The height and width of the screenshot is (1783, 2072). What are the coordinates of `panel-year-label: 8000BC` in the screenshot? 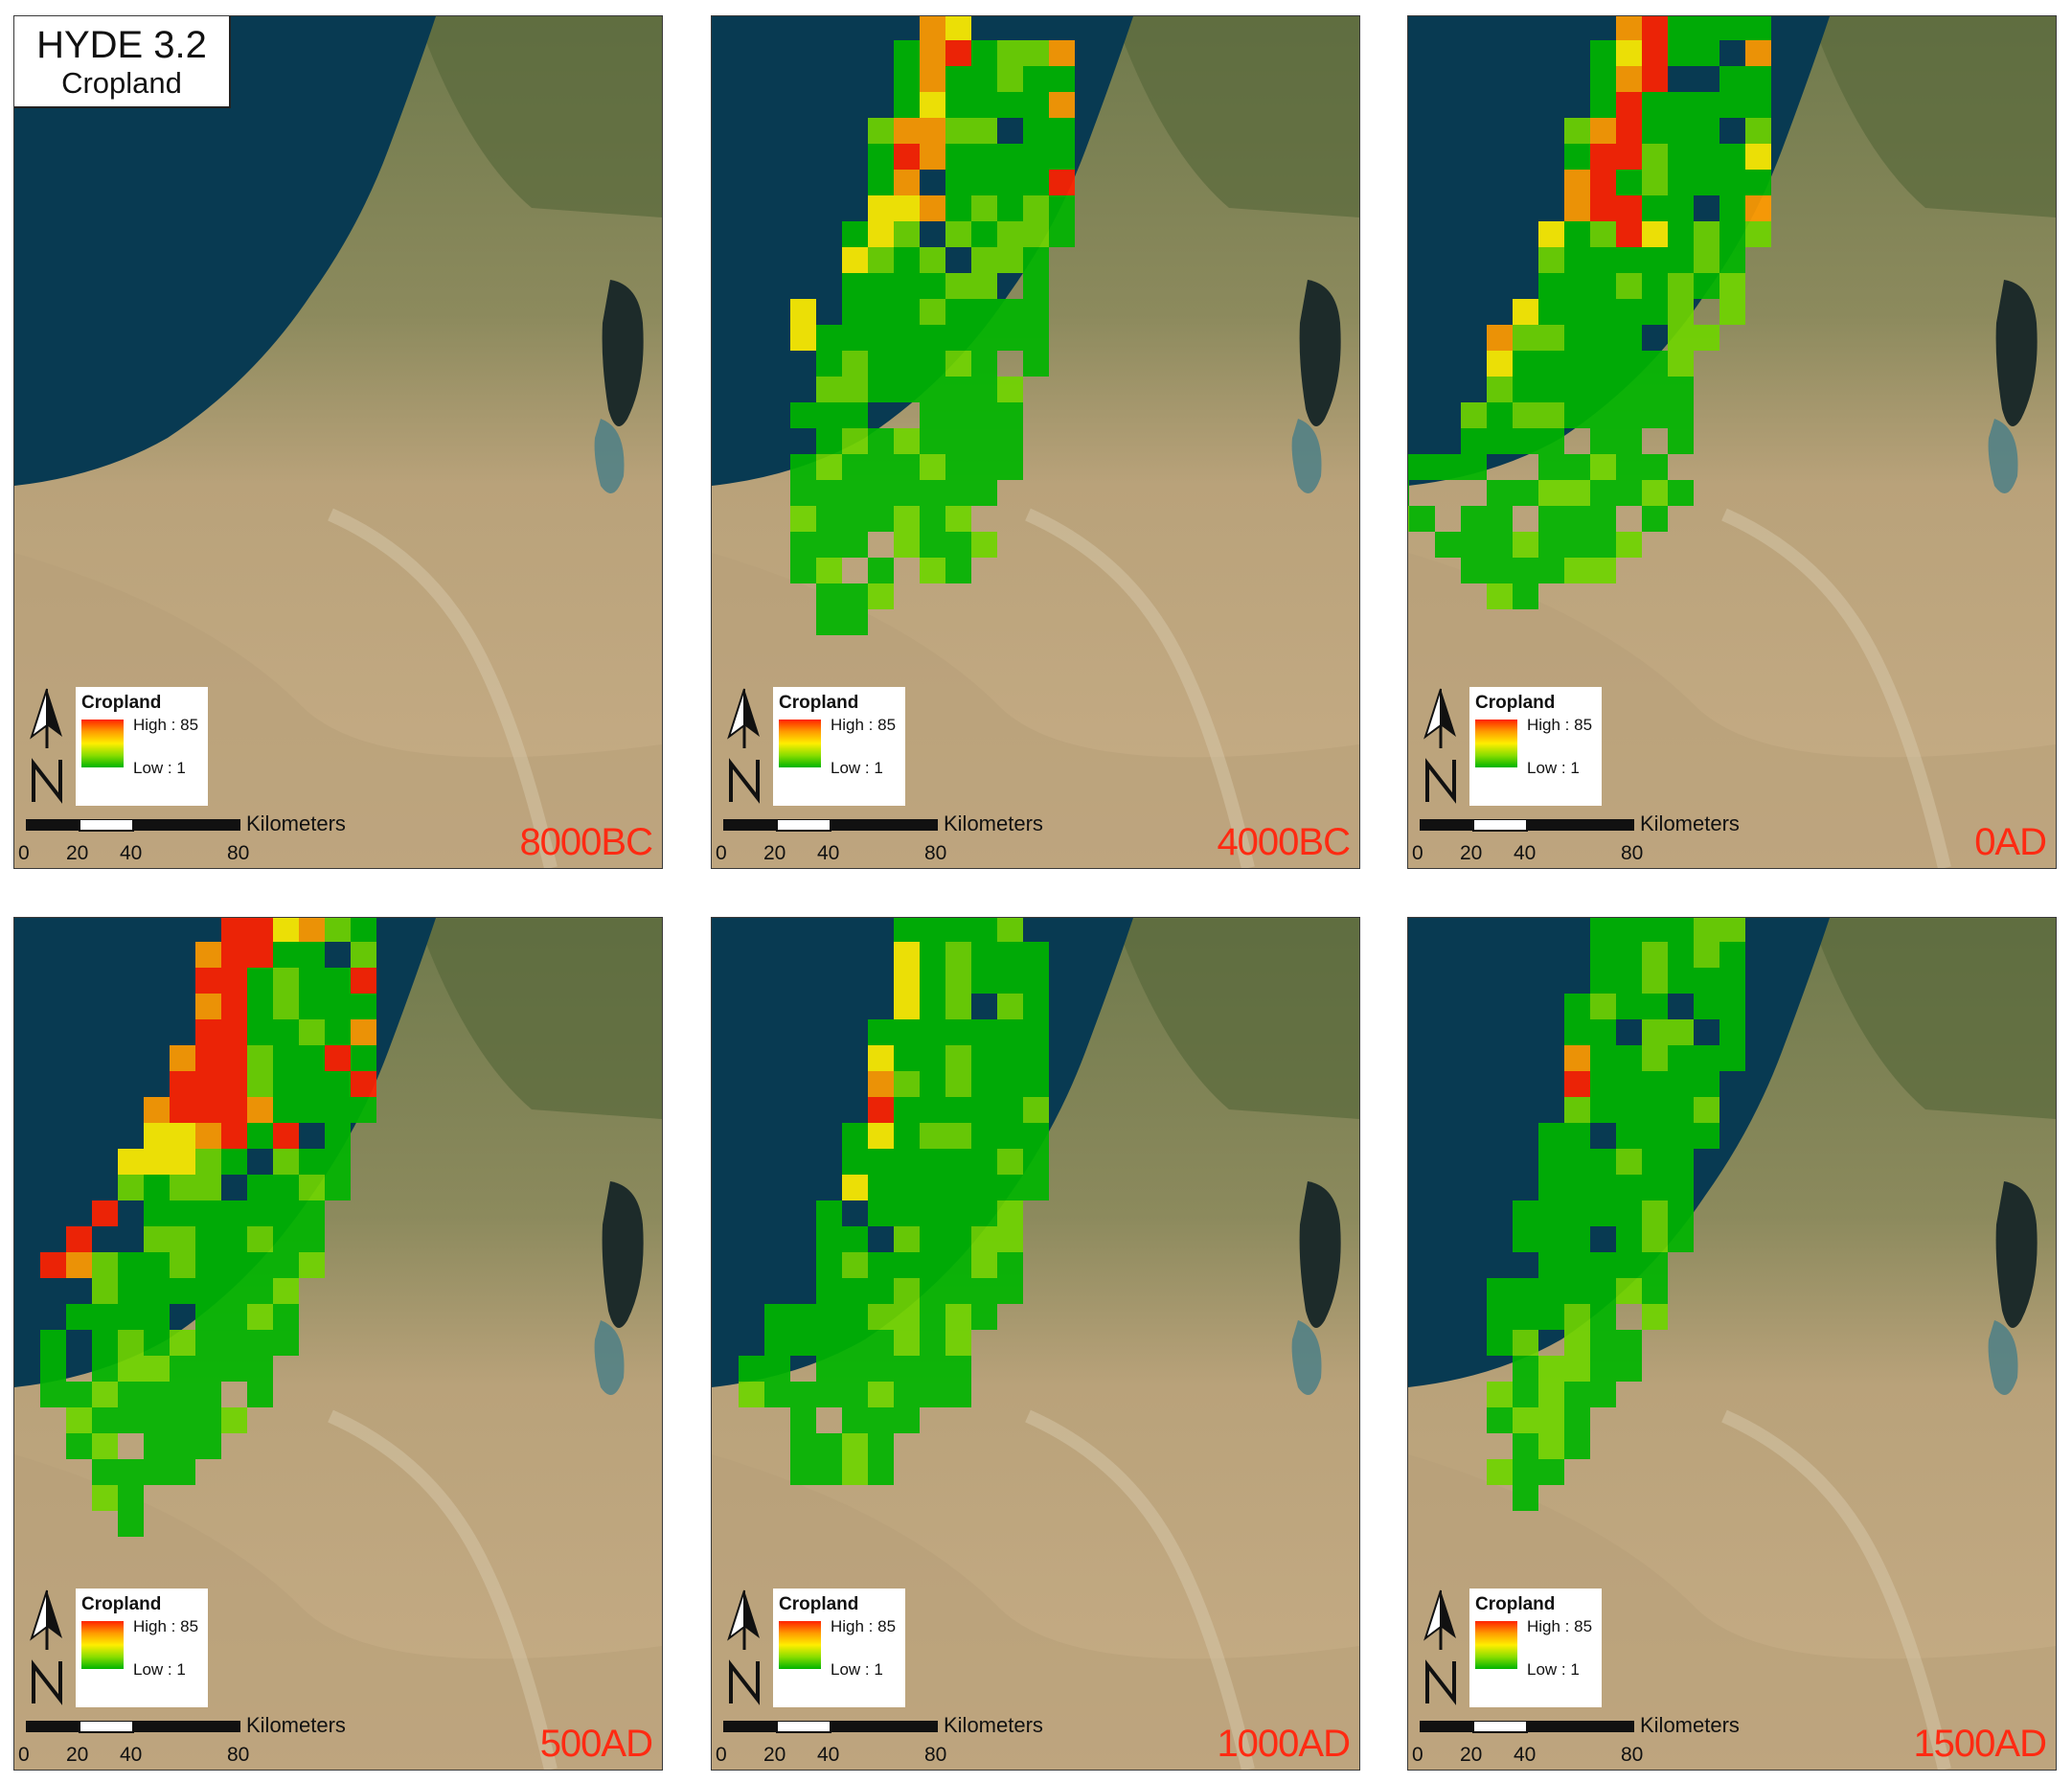 It's located at (586, 842).